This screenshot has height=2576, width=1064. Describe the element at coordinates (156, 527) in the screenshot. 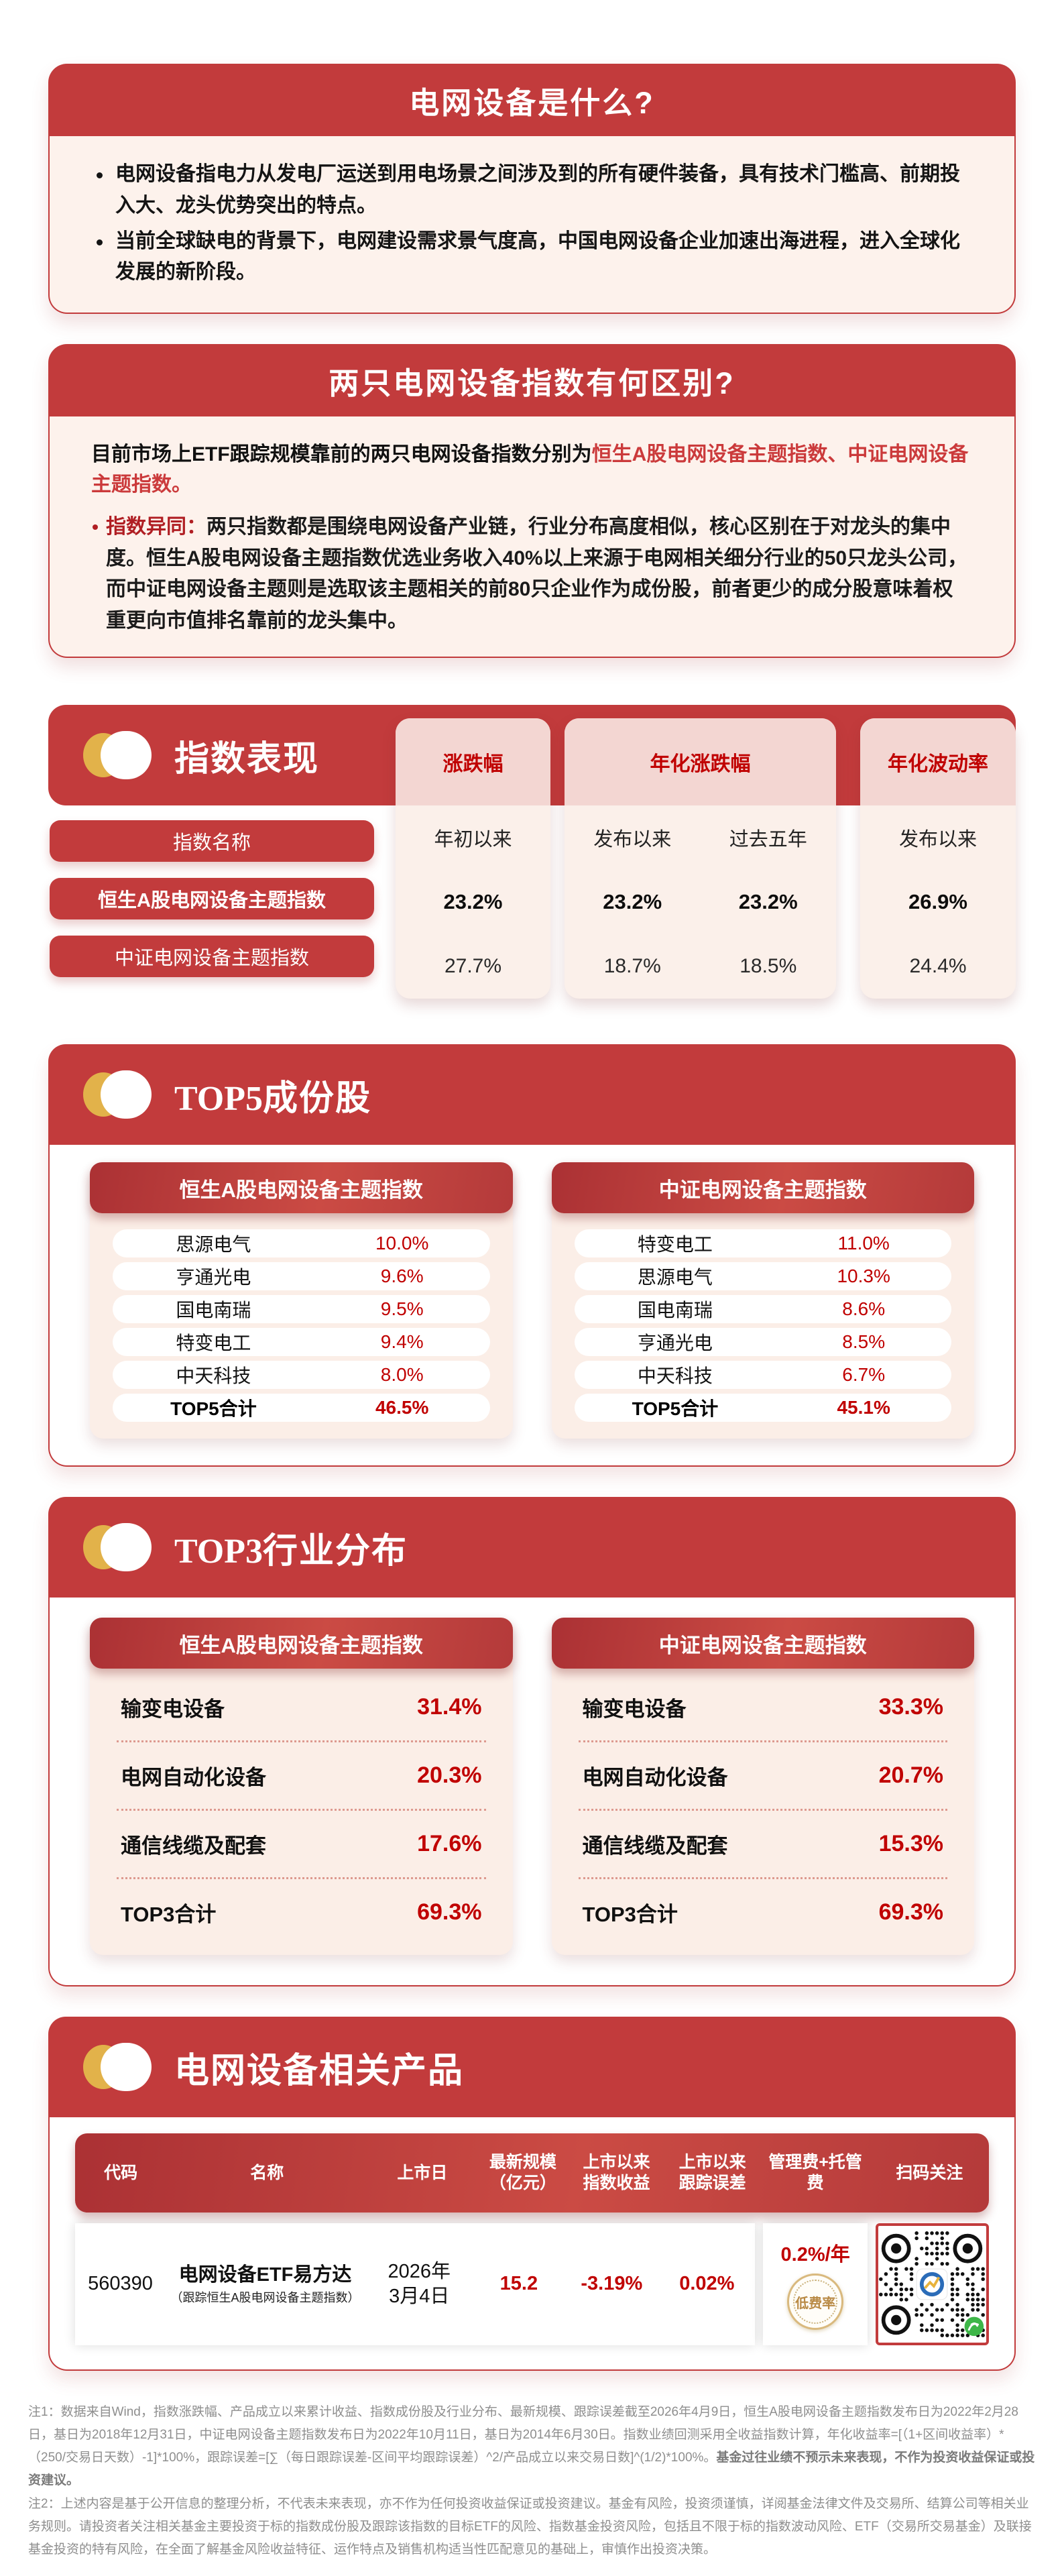

I see `card2-diff-label: 指数异同：` at that location.